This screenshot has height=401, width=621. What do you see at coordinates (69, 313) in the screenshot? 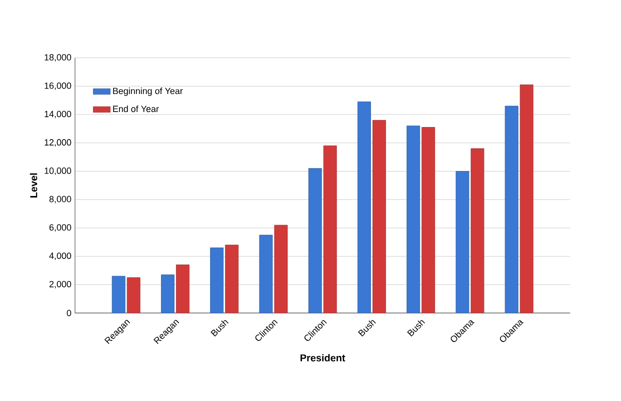
I see `y-tick-label: 0` at bounding box center [69, 313].